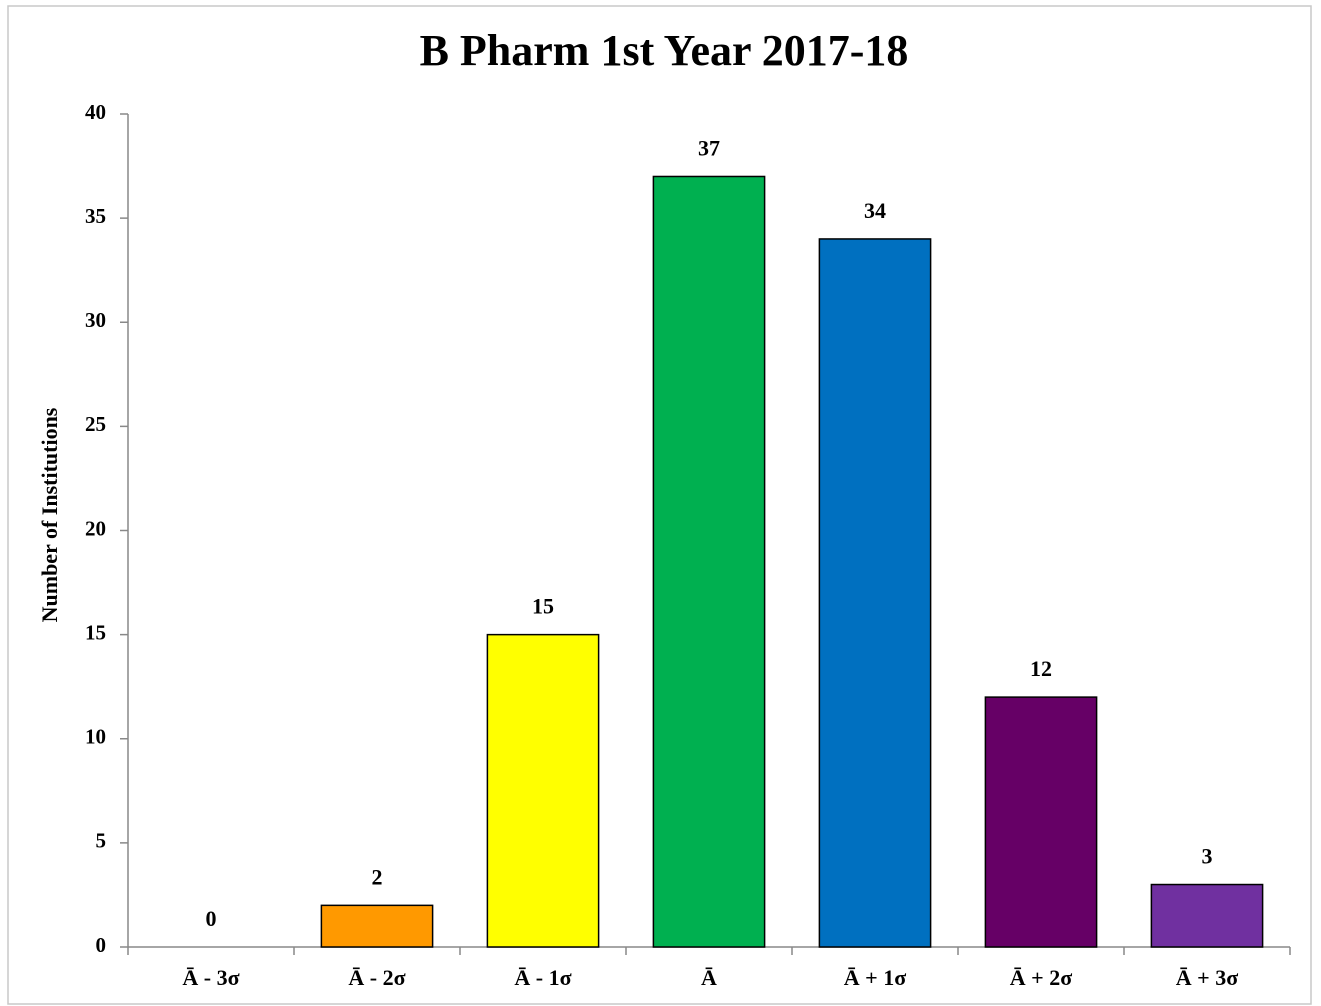  I want to click on y-tick-label: 0, so click(101, 945).